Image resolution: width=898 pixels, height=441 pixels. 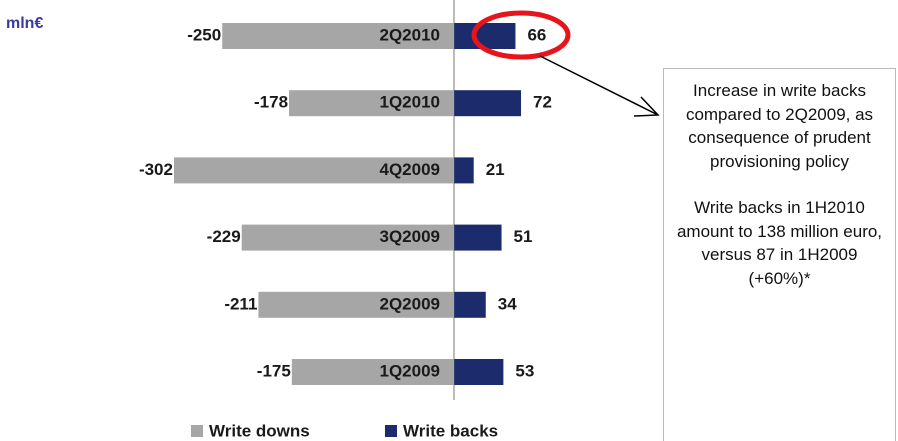 What do you see at coordinates (410, 370) in the screenshot?
I see `category-label: 1Q2009` at bounding box center [410, 370].